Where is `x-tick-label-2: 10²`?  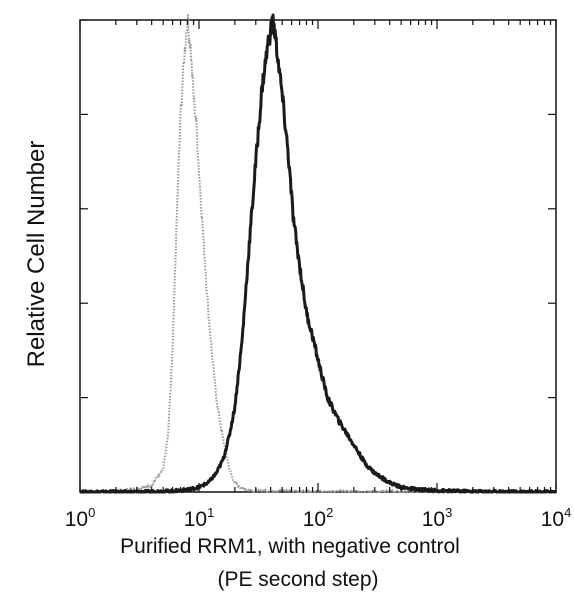 x-tick-label-2: 10² is located at coordinates (318, 518).